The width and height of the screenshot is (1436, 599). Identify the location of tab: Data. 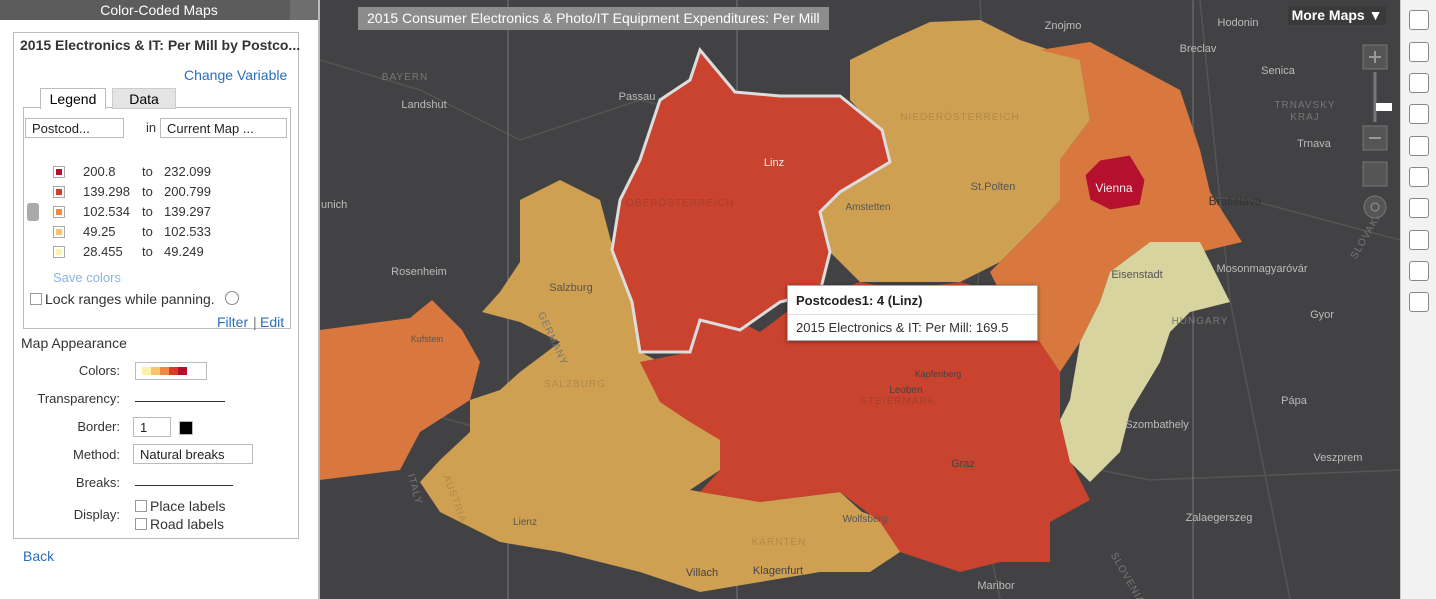
(144, 98).